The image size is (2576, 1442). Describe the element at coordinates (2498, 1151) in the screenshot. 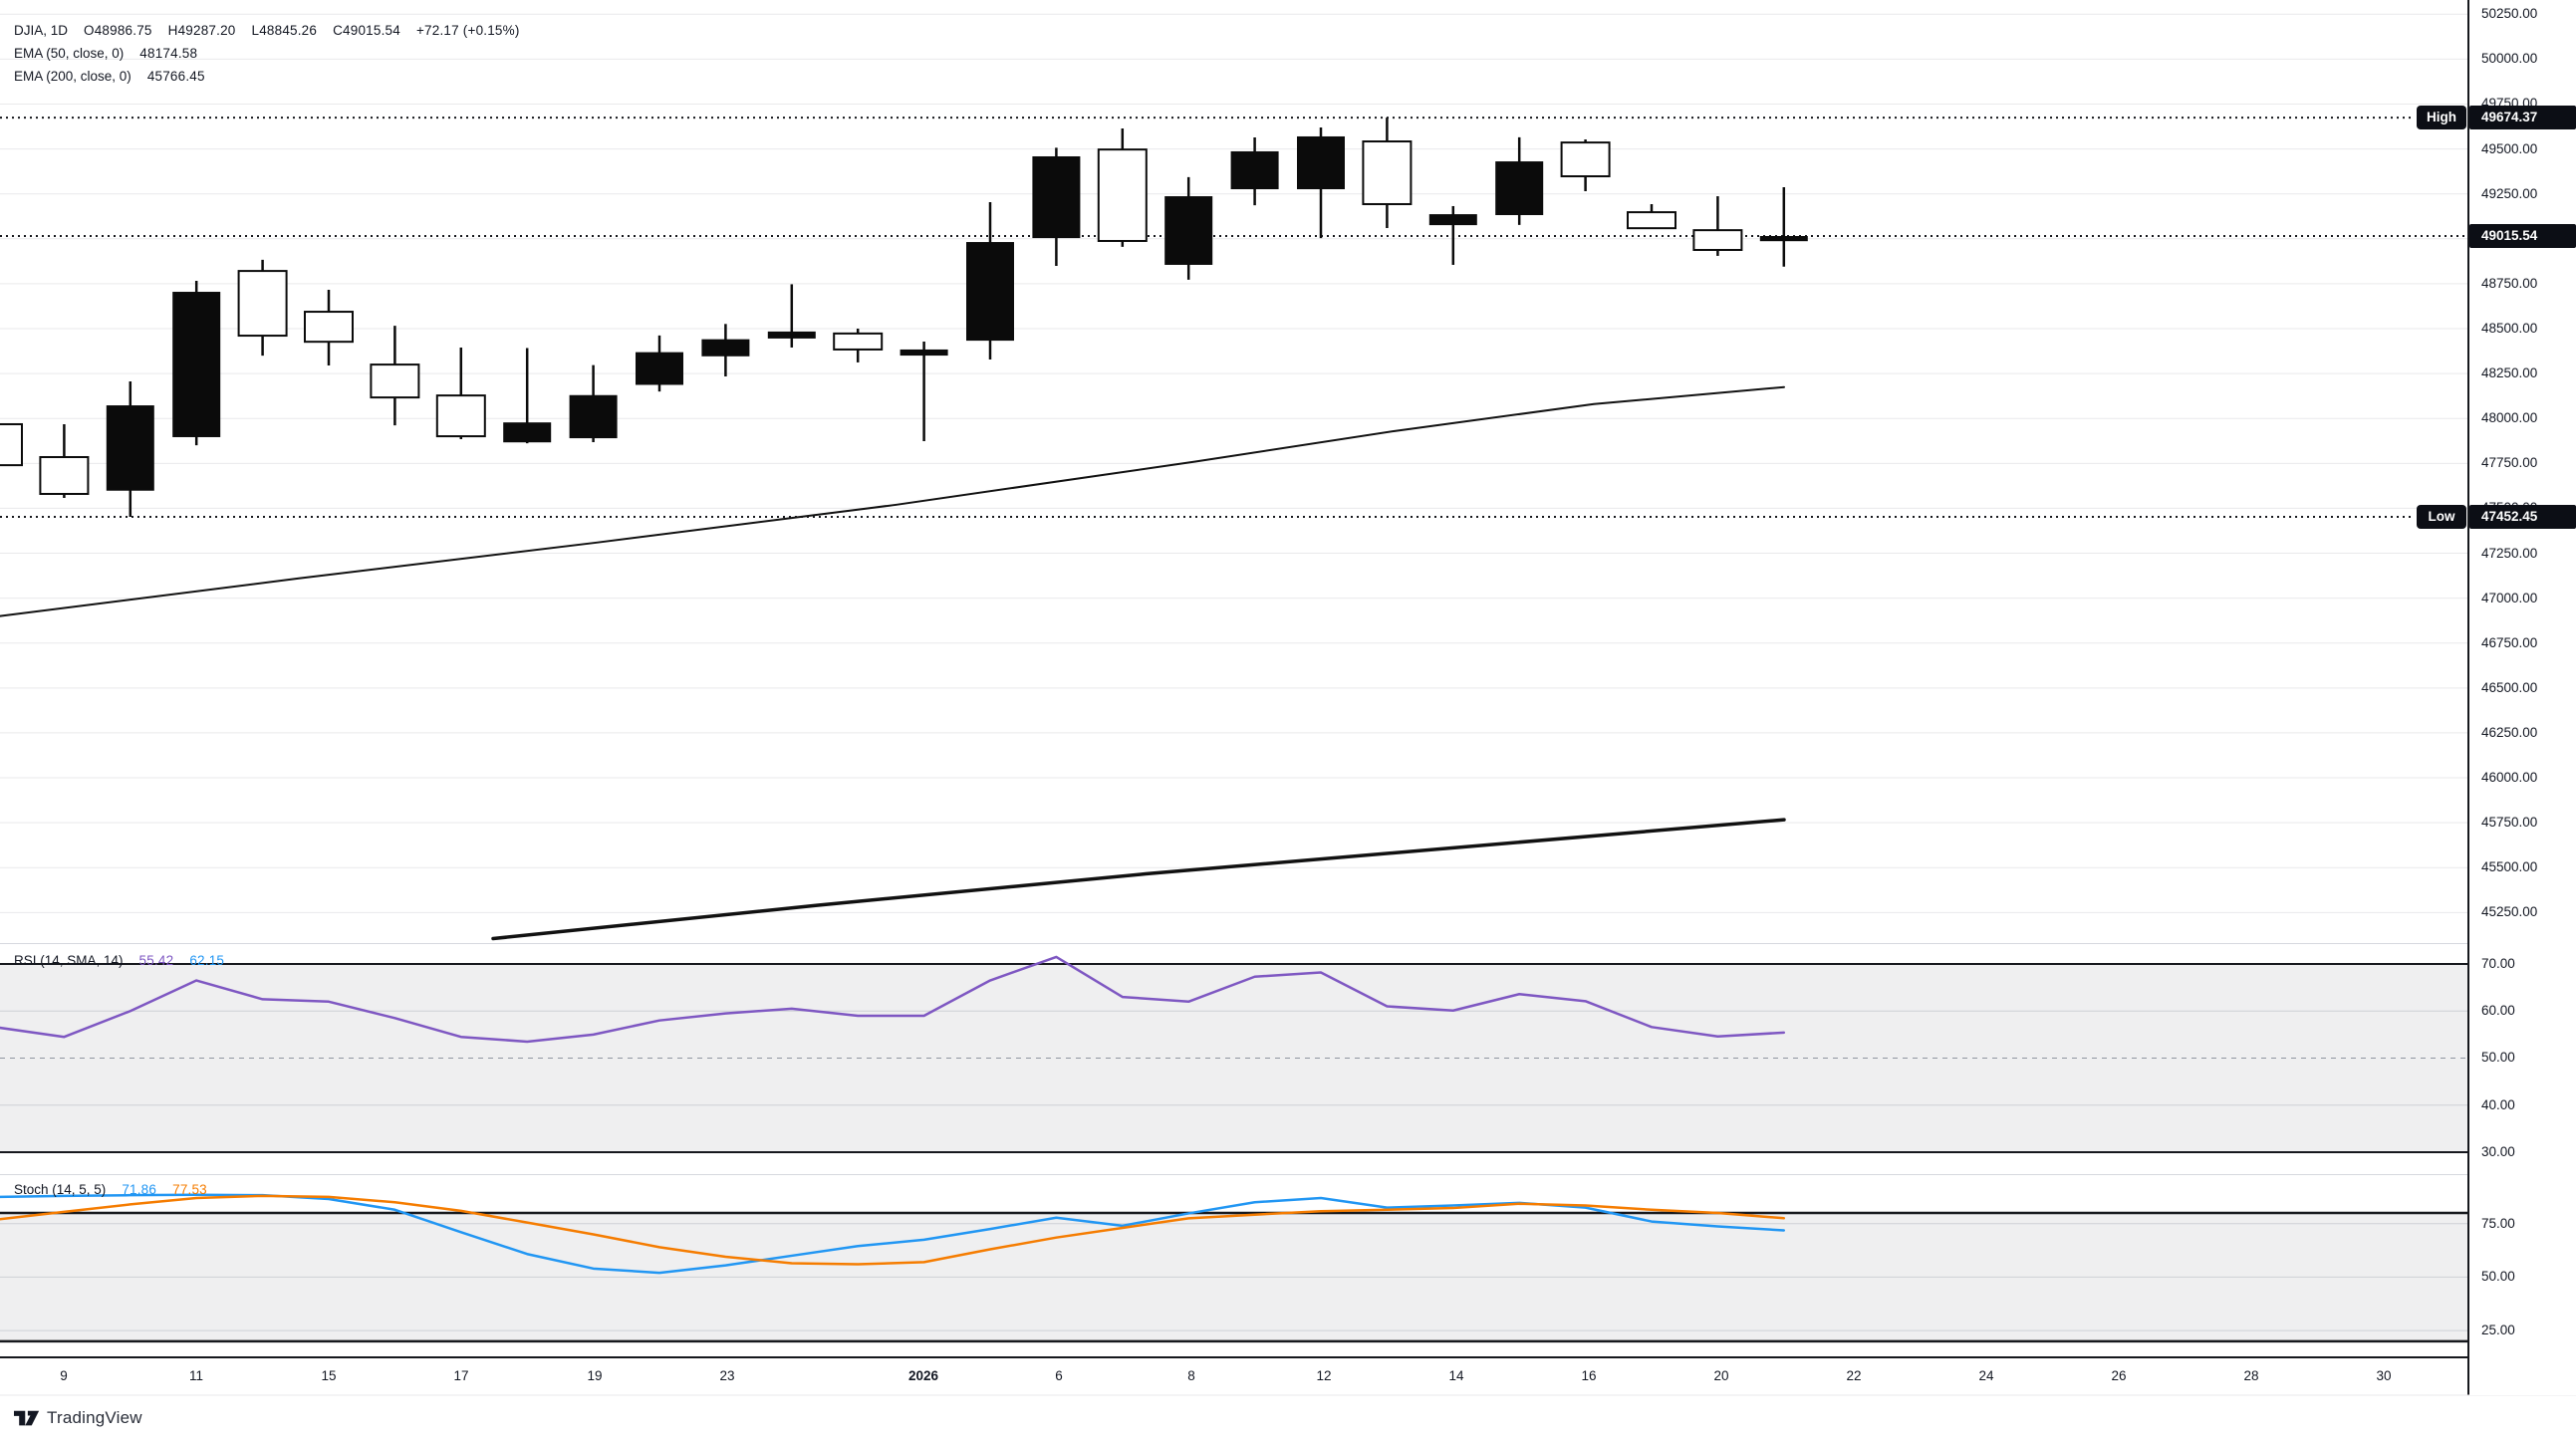

I see `rsi-tick-label: 30.00` at that location.